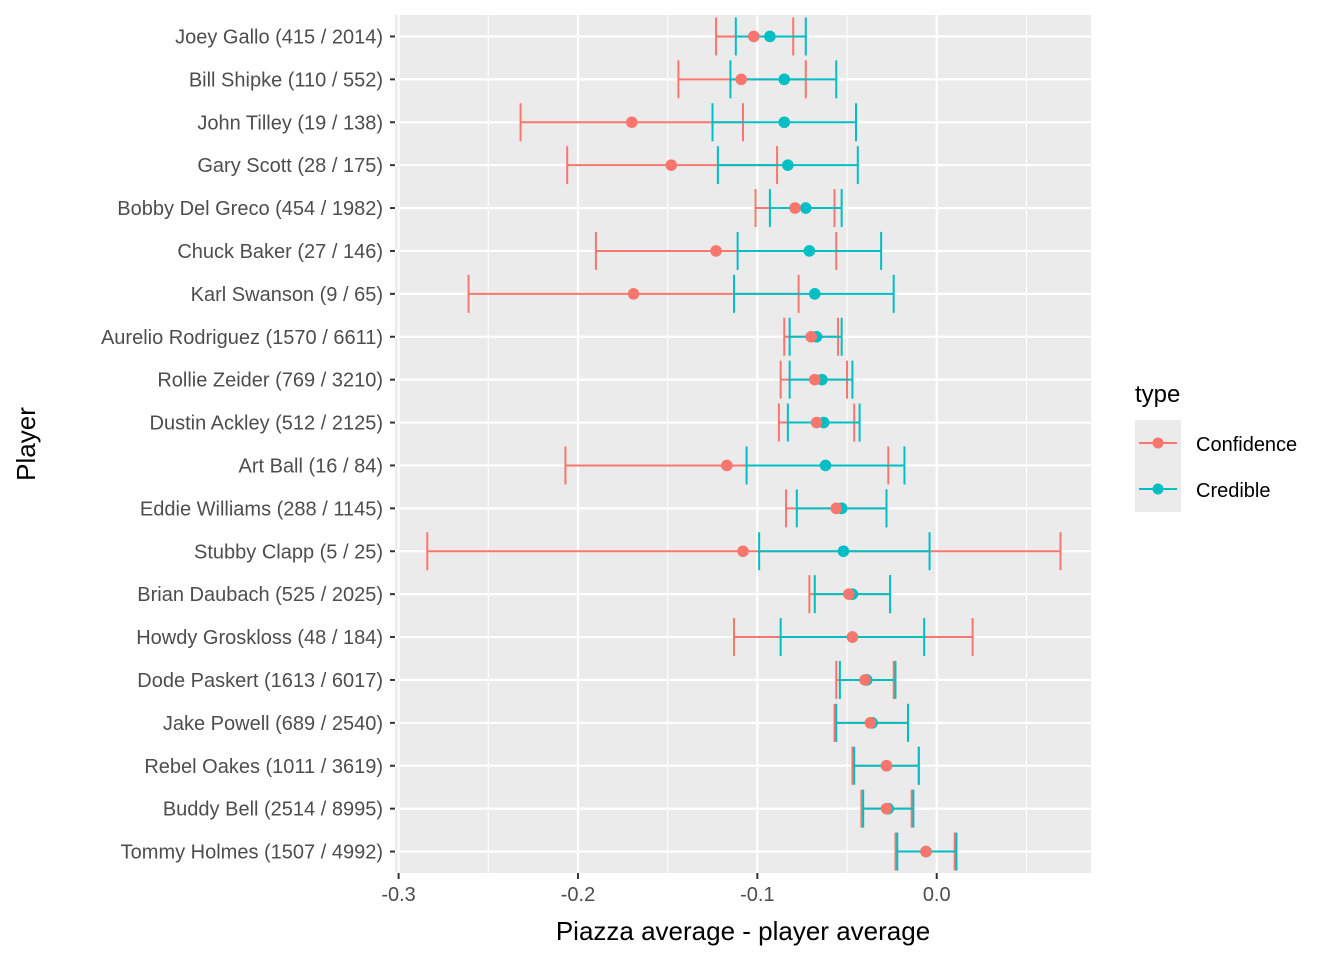  I want to click on x-tick-label: -0.3, so click(398, 895).